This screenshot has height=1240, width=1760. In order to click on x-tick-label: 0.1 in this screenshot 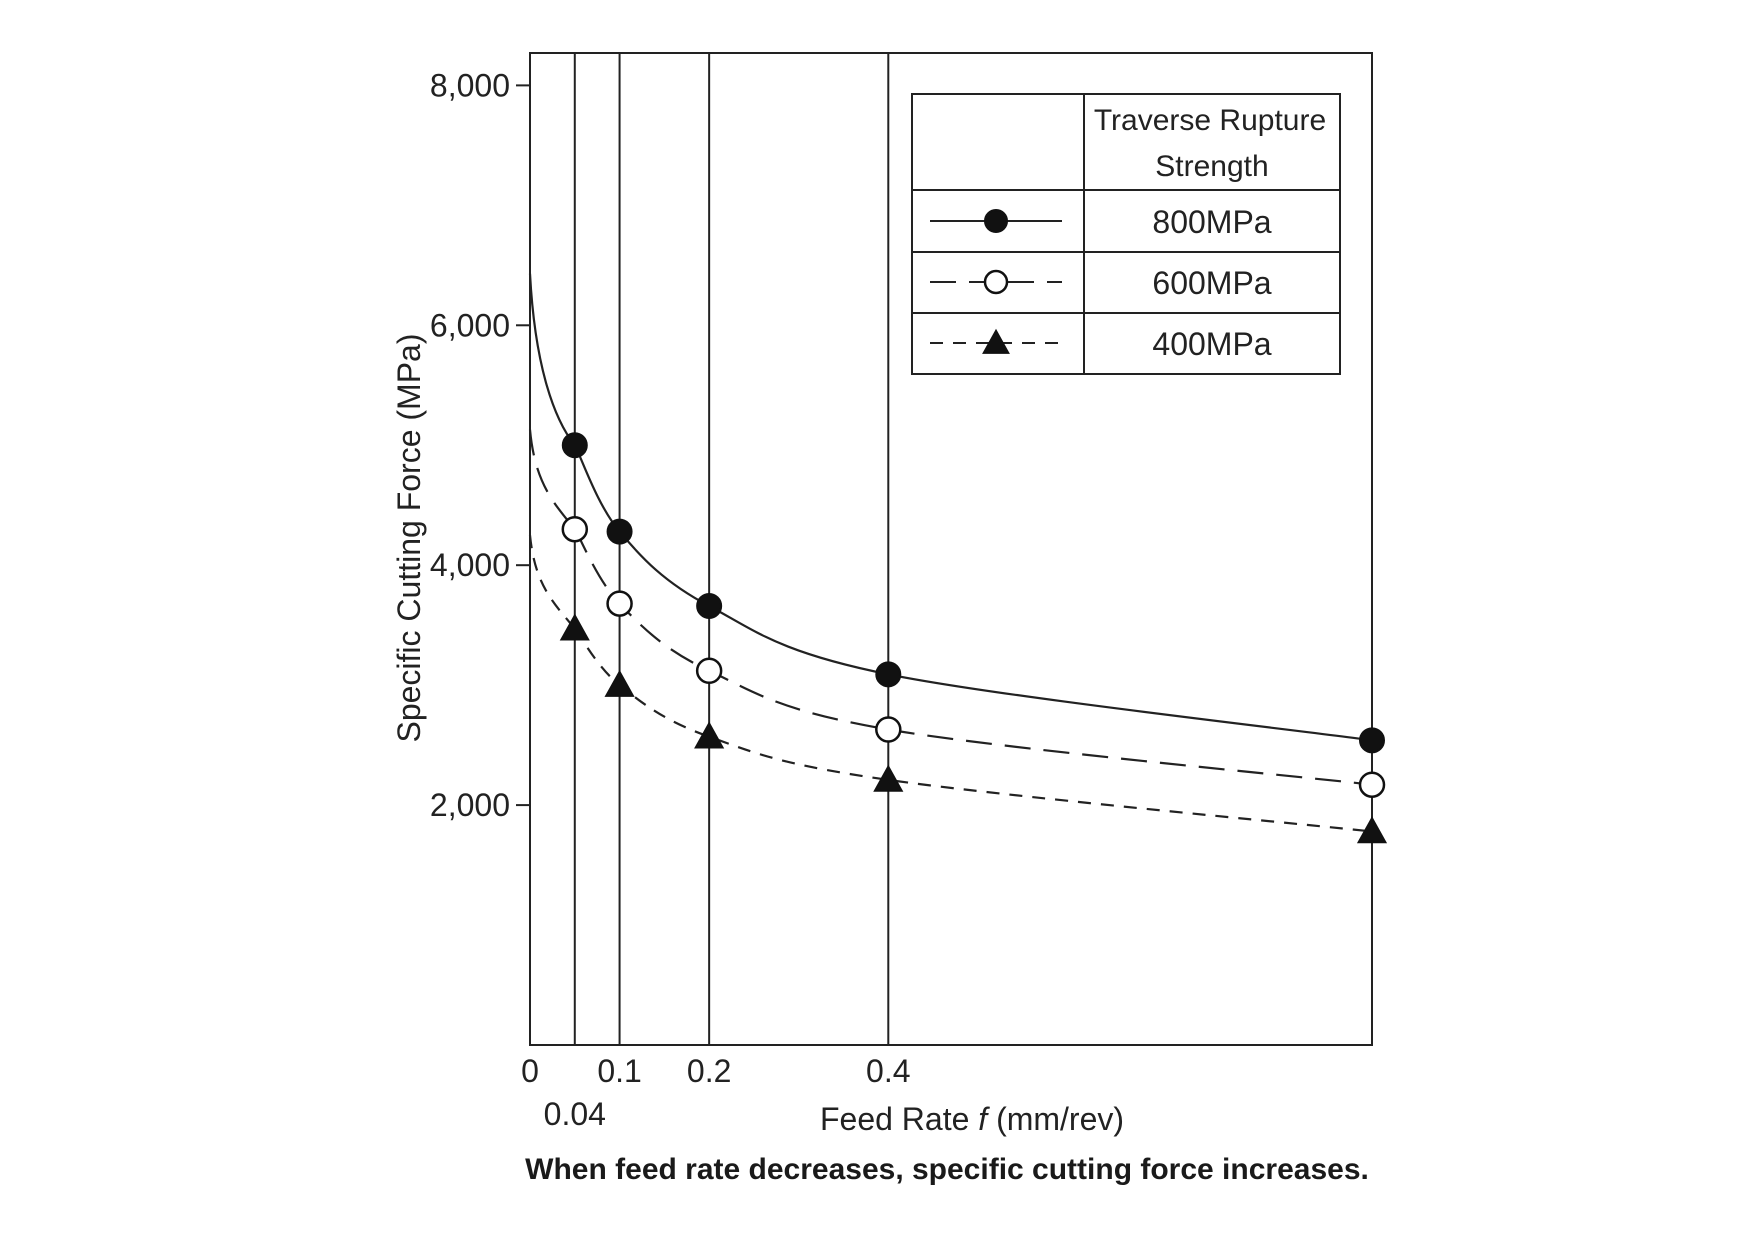, I will do `click(619, 1071)`.